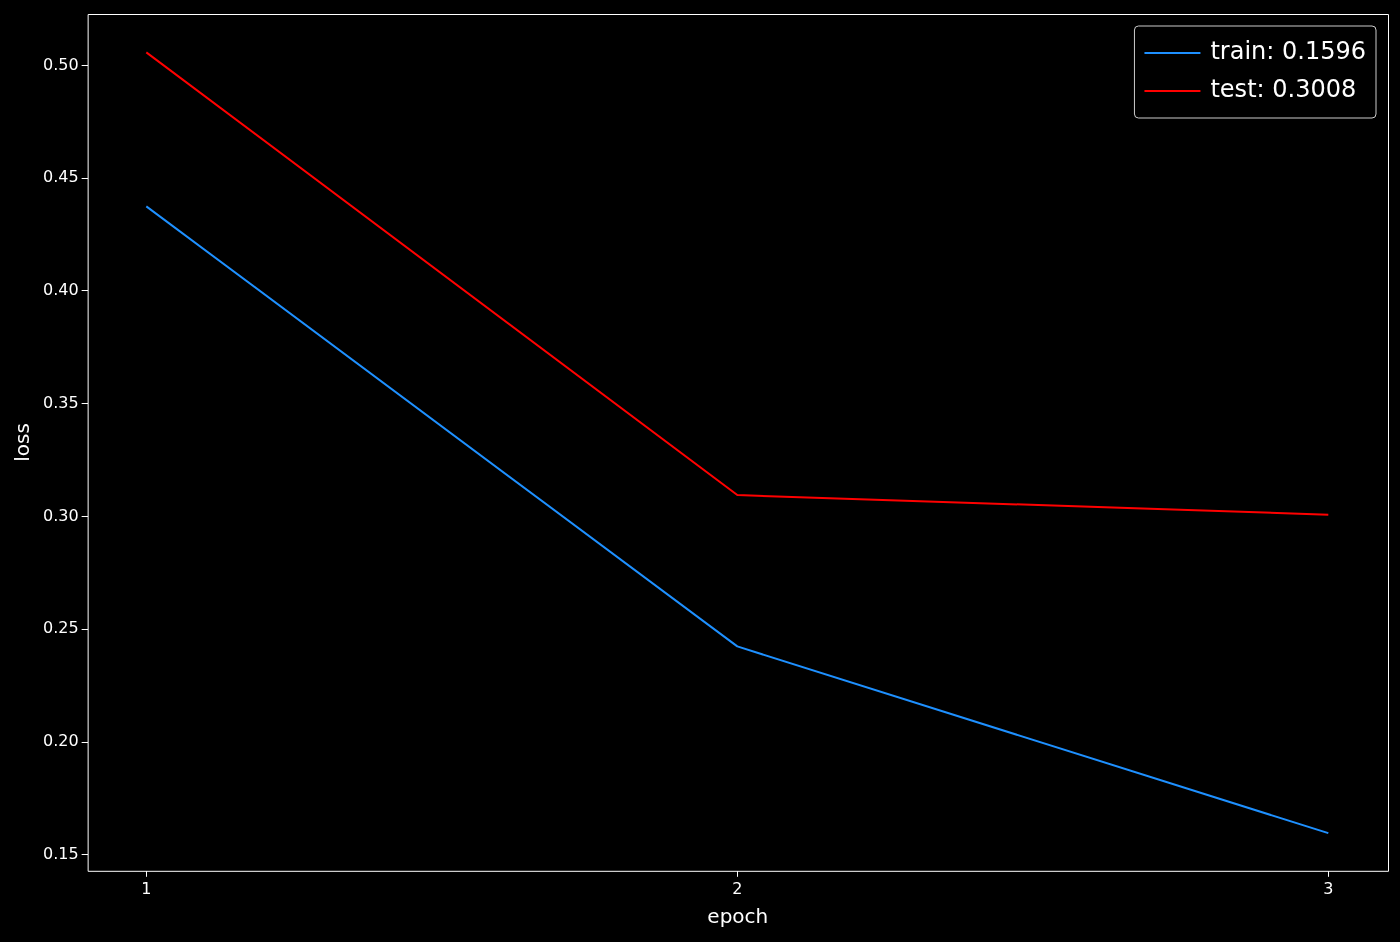  I want to click on y-tick-label: 0.45, so click(61, 177).